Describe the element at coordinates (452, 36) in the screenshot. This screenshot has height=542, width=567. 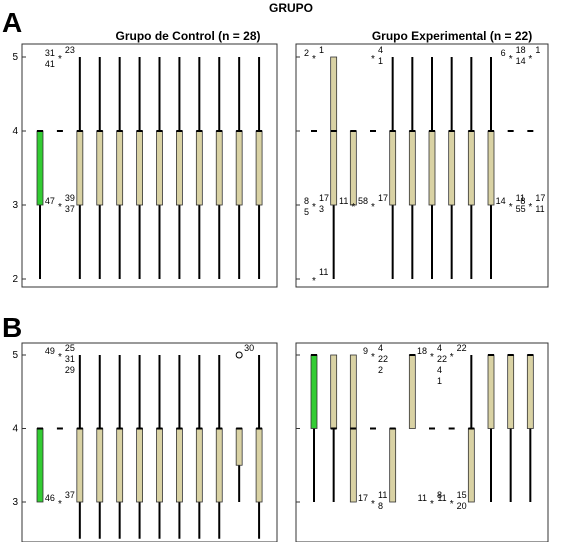
I see `chart-1-title: Grupo Experimental (n = 22)` at that location.